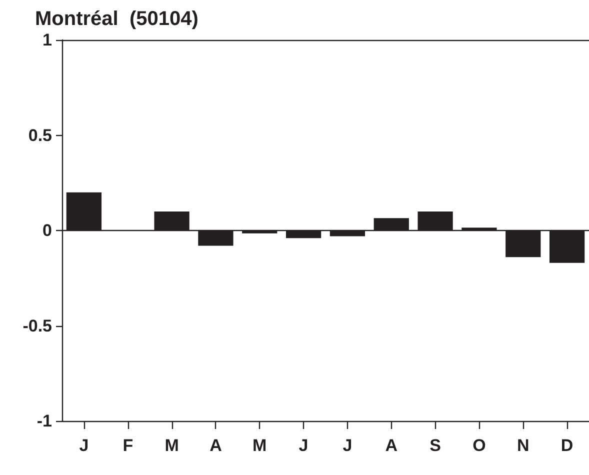 The image size is (589, 475). I want to click on x-tick-label: D, so click(567, 445).